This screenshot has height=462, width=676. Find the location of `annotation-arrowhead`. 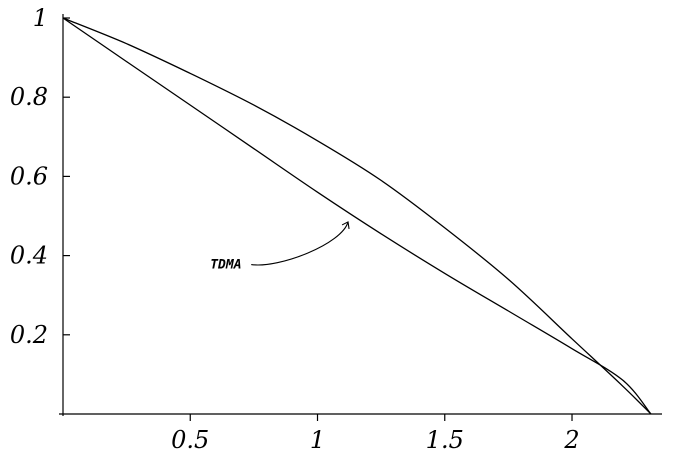

annotation-arrowhead is located at coordinates (345, 225).